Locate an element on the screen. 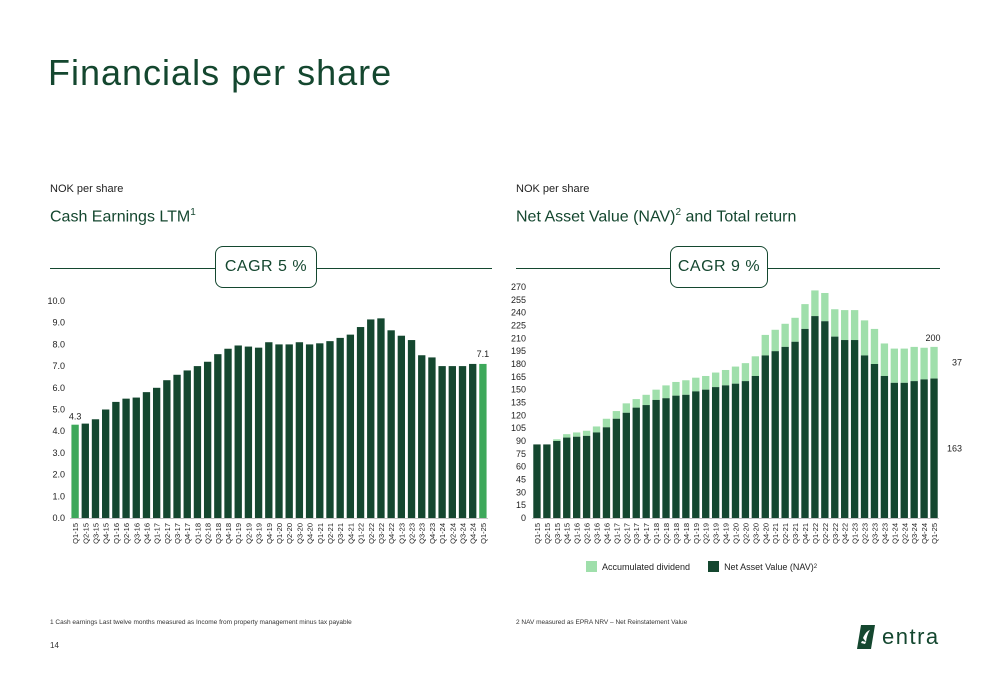 The width and height of the screenshot is (1000, 685). x-tick-label: Q1-25 is located at coordinates (934, 533).